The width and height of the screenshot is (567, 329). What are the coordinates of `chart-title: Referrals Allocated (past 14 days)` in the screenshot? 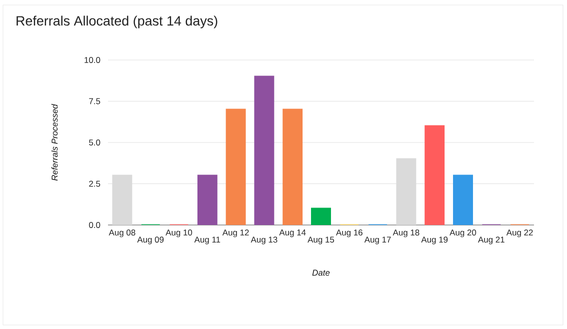 It's located at (117, 22).